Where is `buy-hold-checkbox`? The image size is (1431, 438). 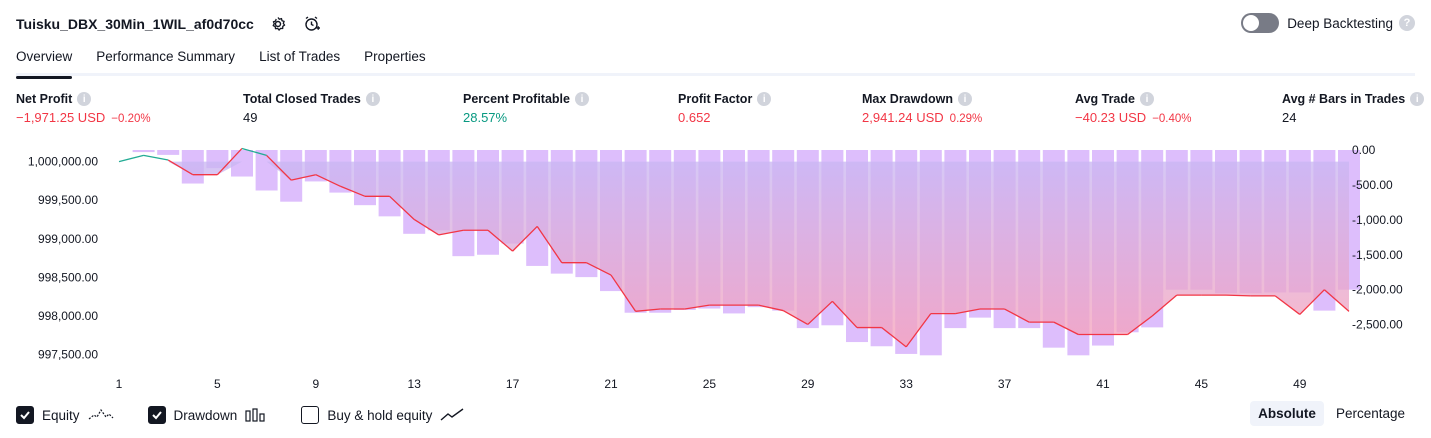 buy-hold-checkbox is located at coordinates (310, 415).